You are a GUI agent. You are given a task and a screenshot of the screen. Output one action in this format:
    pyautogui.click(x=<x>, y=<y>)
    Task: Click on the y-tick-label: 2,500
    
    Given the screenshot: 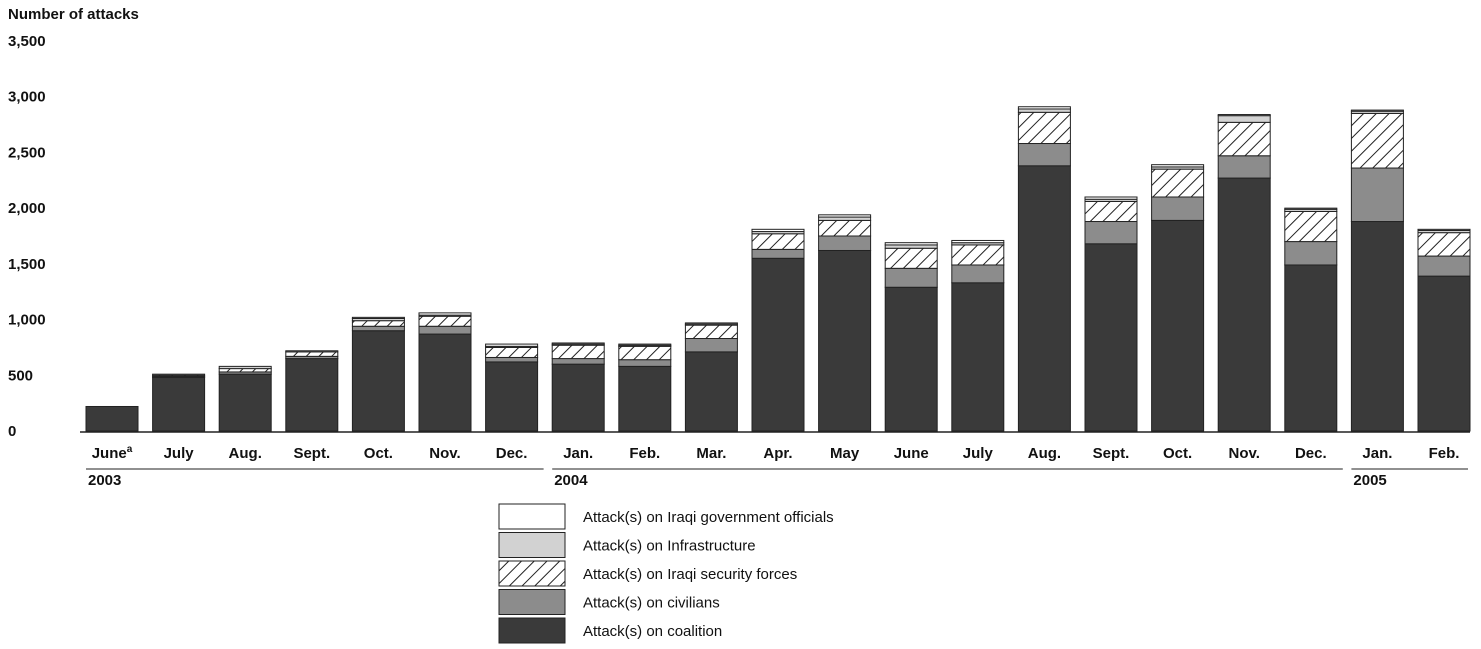 What is the action you would take?
    pyautogui.click(x=27, y=152)
    